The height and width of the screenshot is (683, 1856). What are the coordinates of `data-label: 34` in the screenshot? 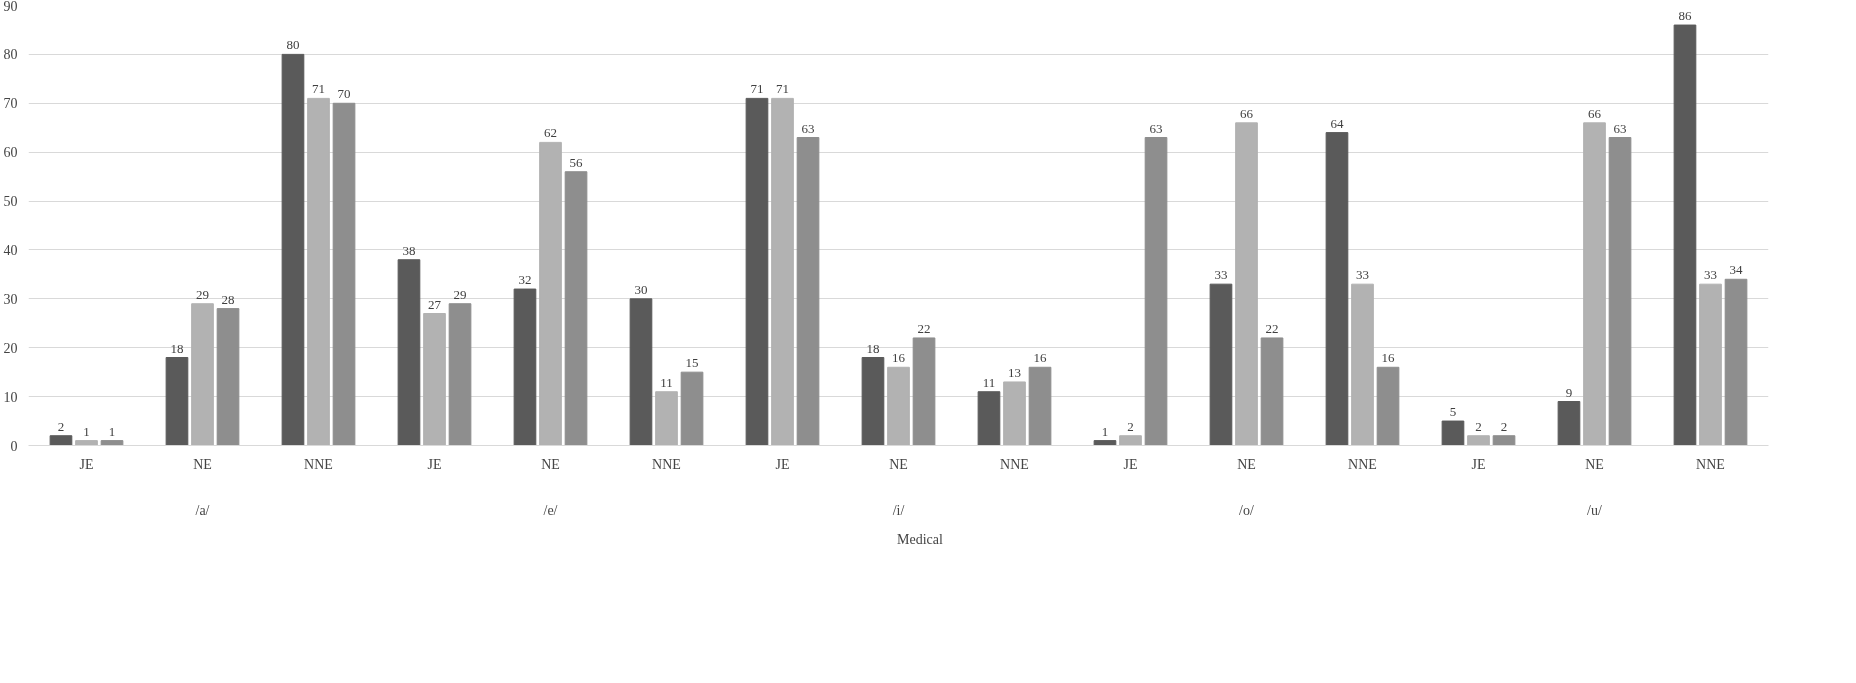 It's located at (1736, 270).